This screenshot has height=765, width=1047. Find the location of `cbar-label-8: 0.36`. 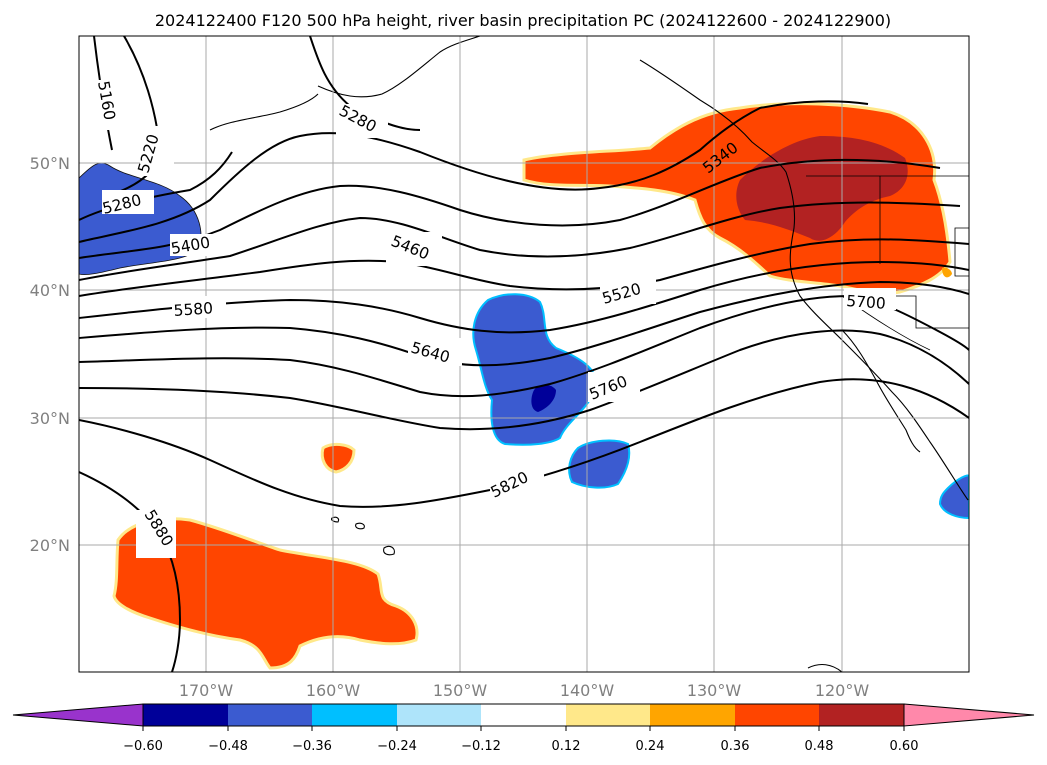

cbar-label-8: 0.36 is located at coordinates (735, 746).